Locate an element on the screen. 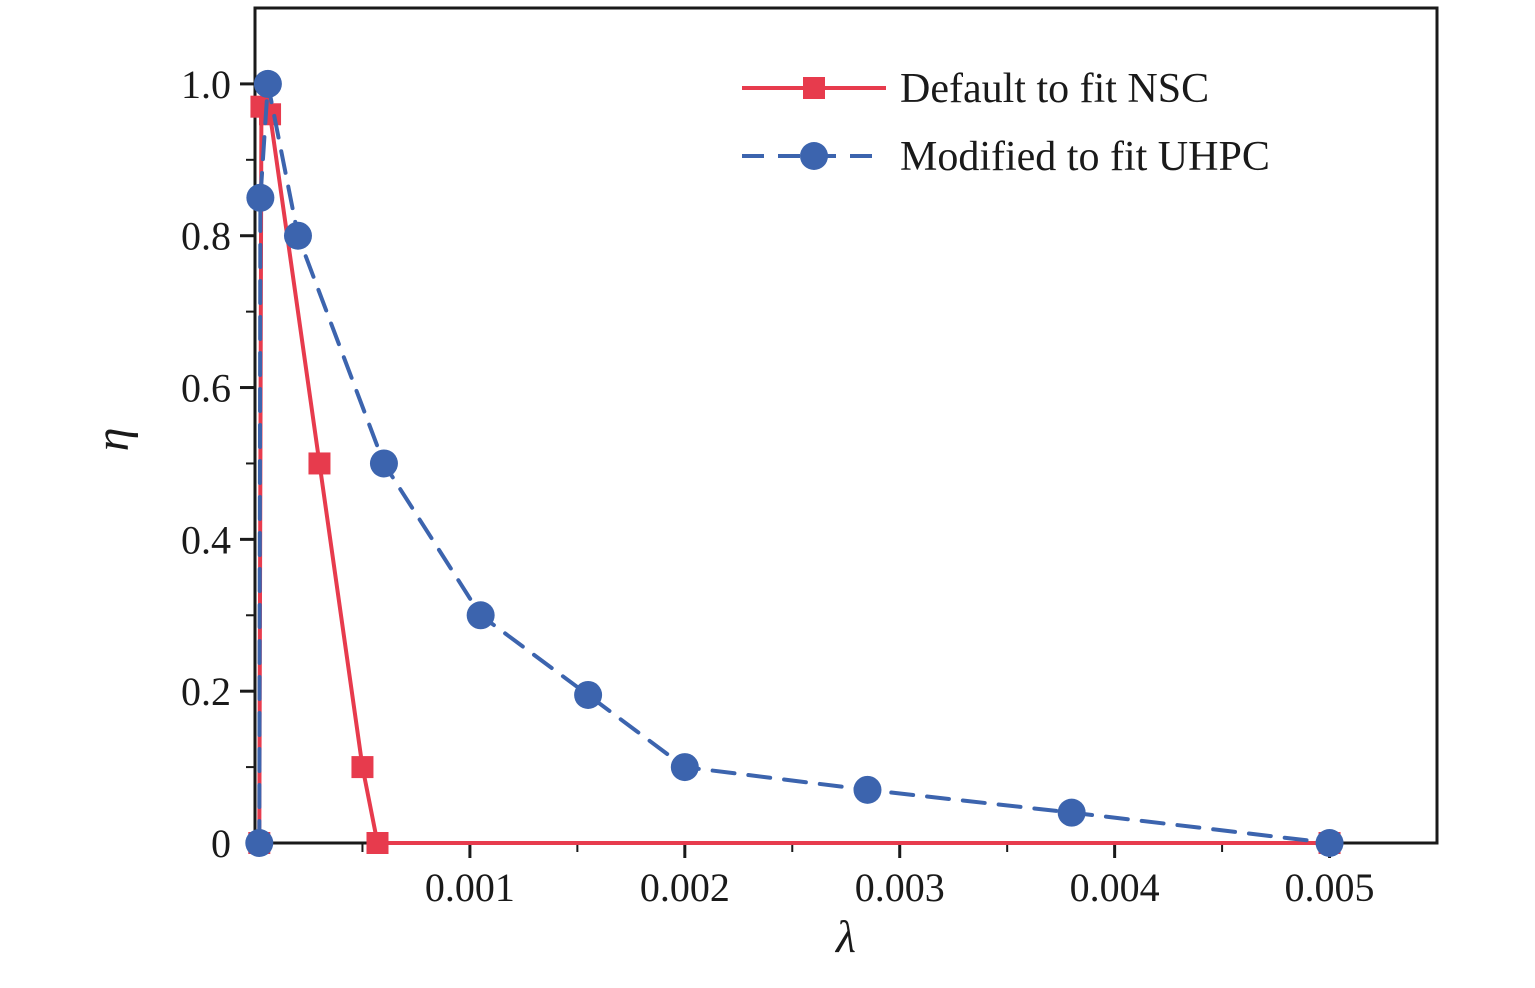  x-axis-label: λ is located at coordinates (845, 936).